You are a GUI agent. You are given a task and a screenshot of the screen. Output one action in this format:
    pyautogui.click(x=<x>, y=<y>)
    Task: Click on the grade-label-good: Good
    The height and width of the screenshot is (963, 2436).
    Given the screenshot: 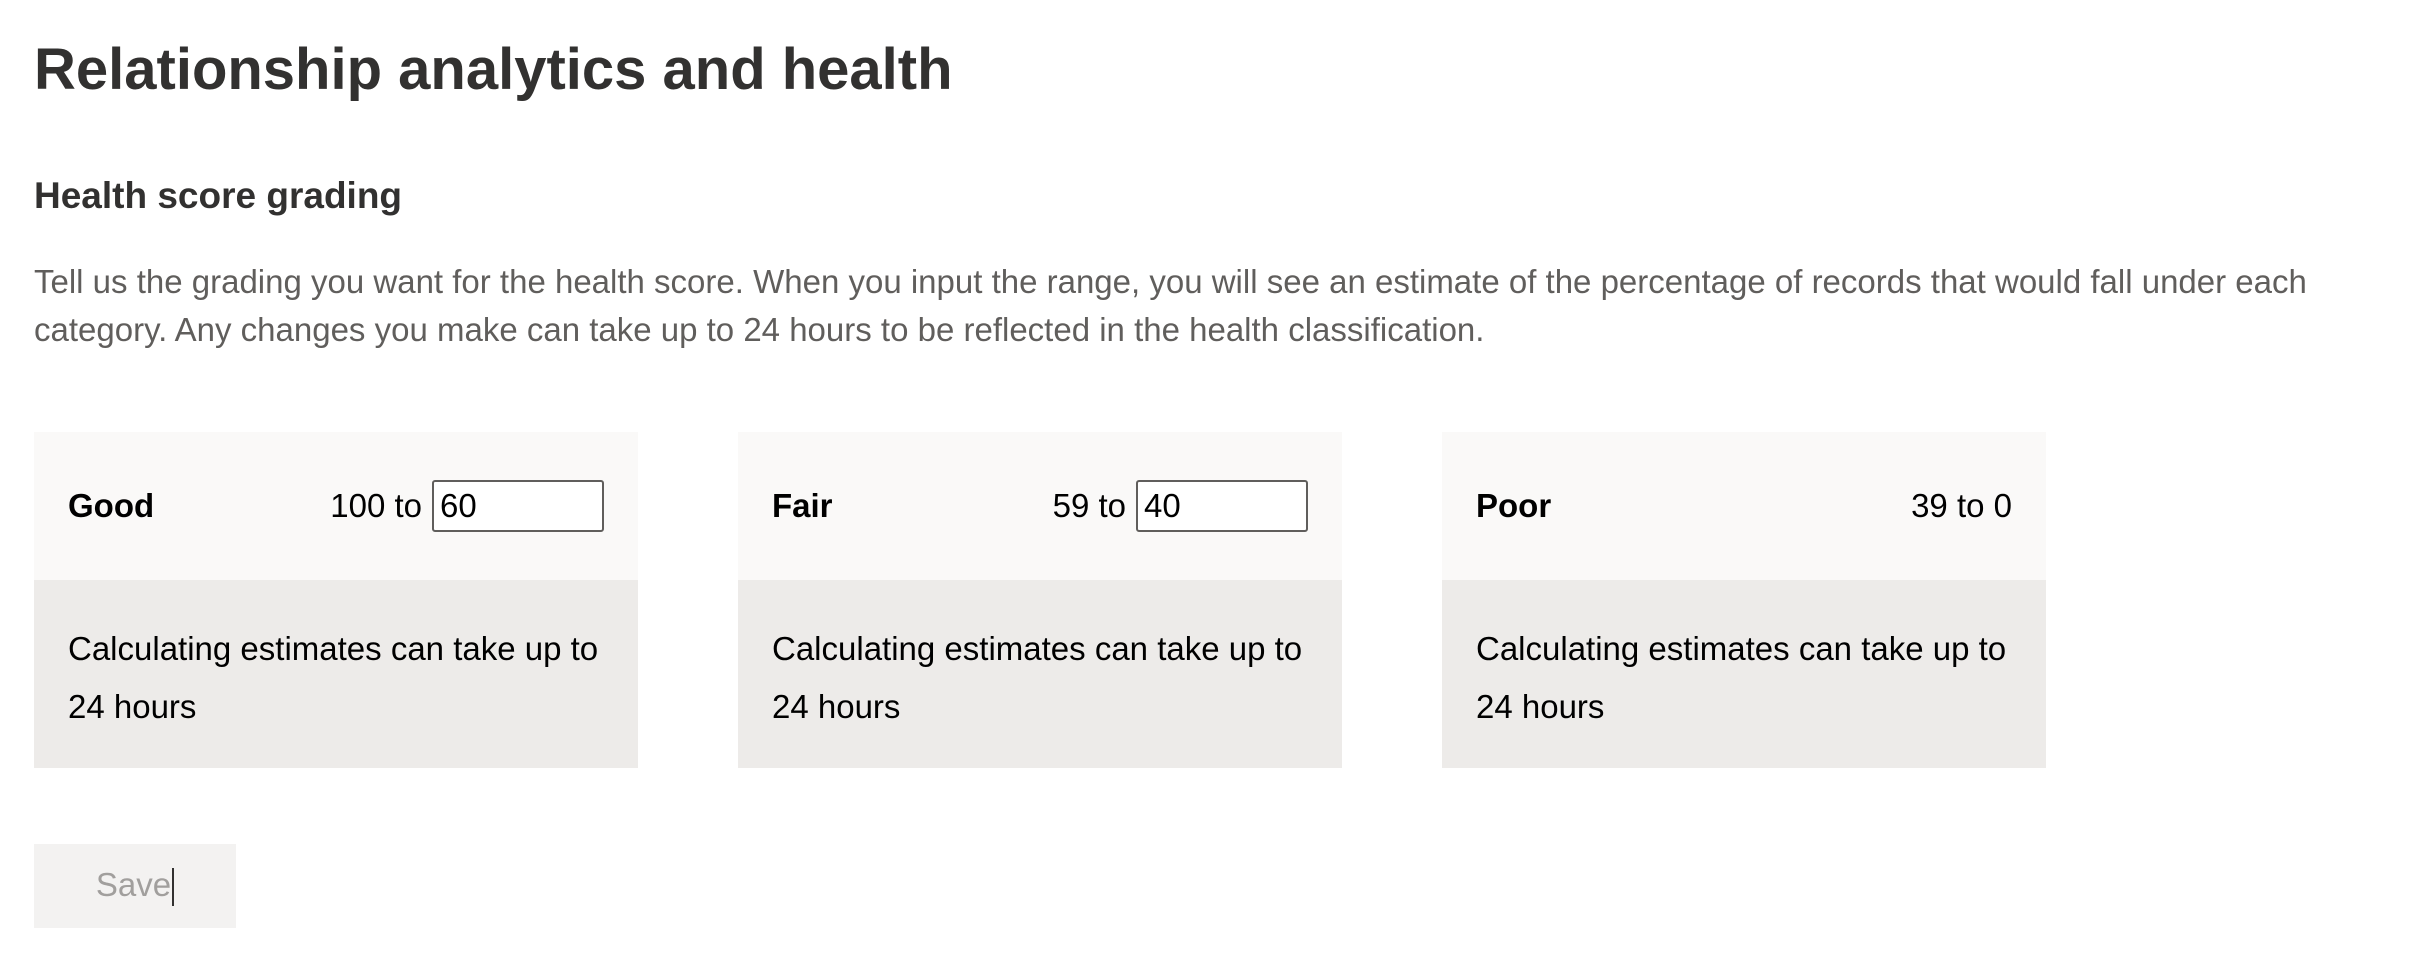 What is the action you would take?
    pyautogui.click(x=111, y=505)
    